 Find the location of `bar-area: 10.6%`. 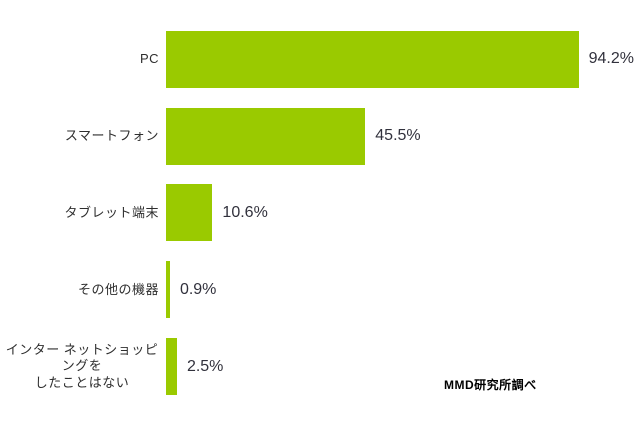

bar-area: 10.6% is located at coordinates (385, 213).